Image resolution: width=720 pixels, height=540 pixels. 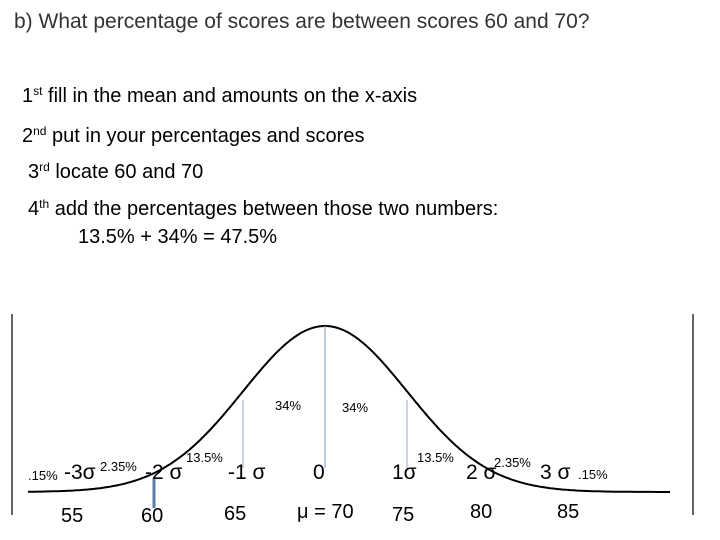 I want to click on step-4-ordinal: th, so click(x=44, y=204).